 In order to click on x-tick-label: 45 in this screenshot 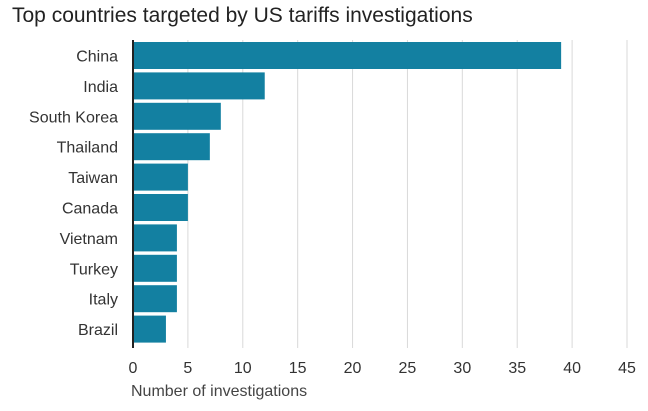, I will do `click(627, 368)`.